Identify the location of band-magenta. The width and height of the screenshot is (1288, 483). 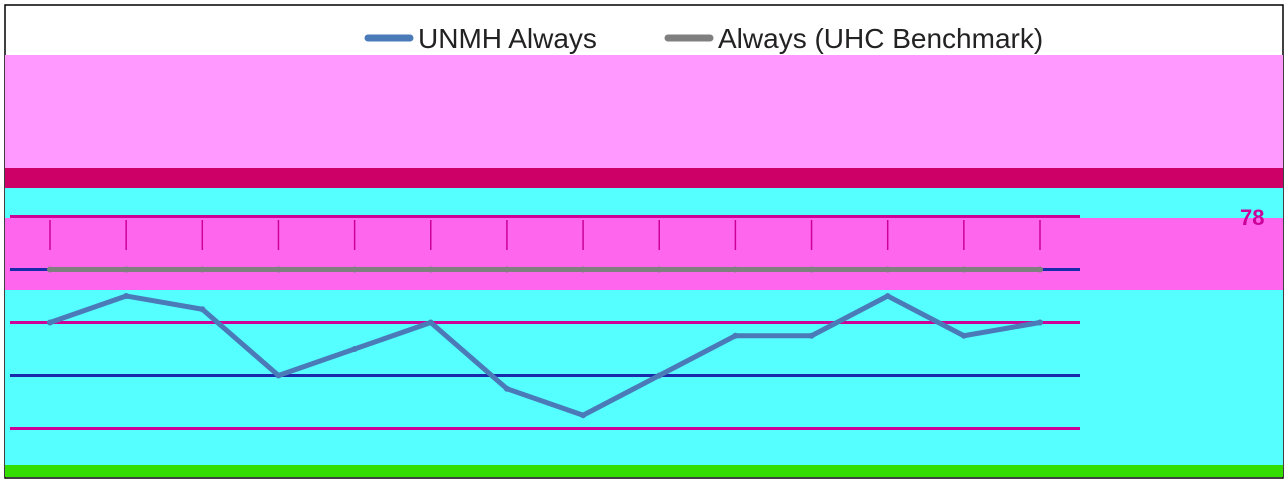
(644, 254).